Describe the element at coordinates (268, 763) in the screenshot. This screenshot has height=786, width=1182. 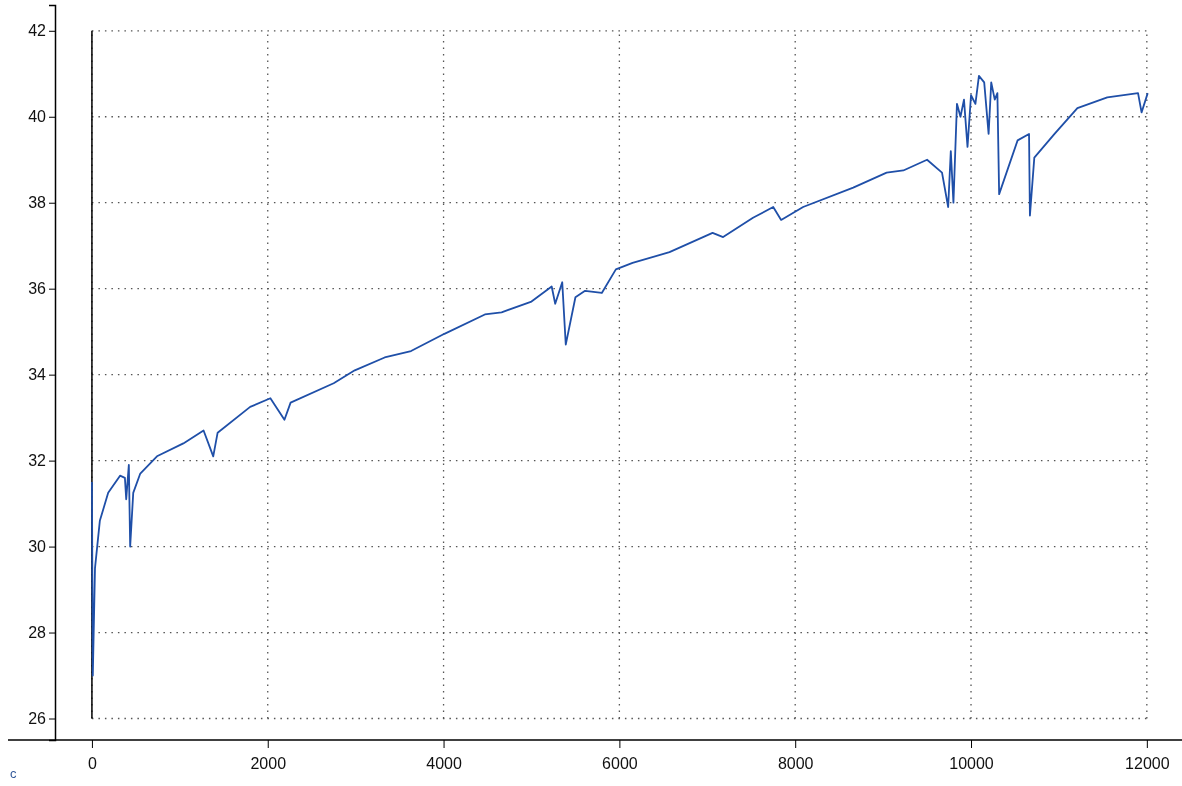
I see `x-tick-label: 2000` at that location.